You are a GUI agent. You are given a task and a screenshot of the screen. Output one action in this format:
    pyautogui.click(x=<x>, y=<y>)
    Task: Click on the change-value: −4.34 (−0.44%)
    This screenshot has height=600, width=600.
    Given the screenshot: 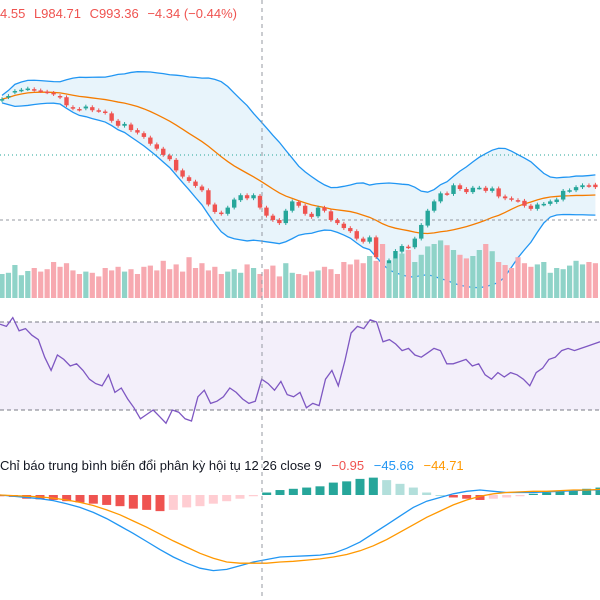 What is the action you would take?
    pyautogui.click(x=192, y=13)
    